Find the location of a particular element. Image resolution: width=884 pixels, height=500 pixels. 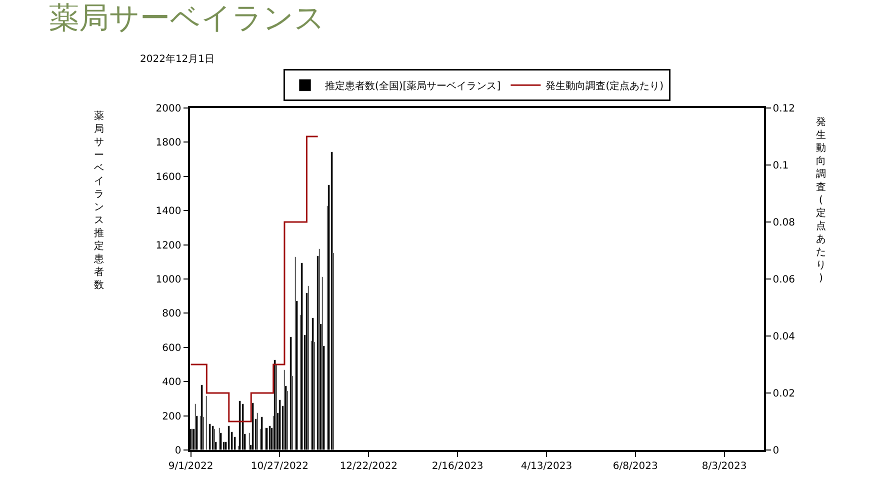

y-tick-label: 200 is located at coordinates (172, 416).